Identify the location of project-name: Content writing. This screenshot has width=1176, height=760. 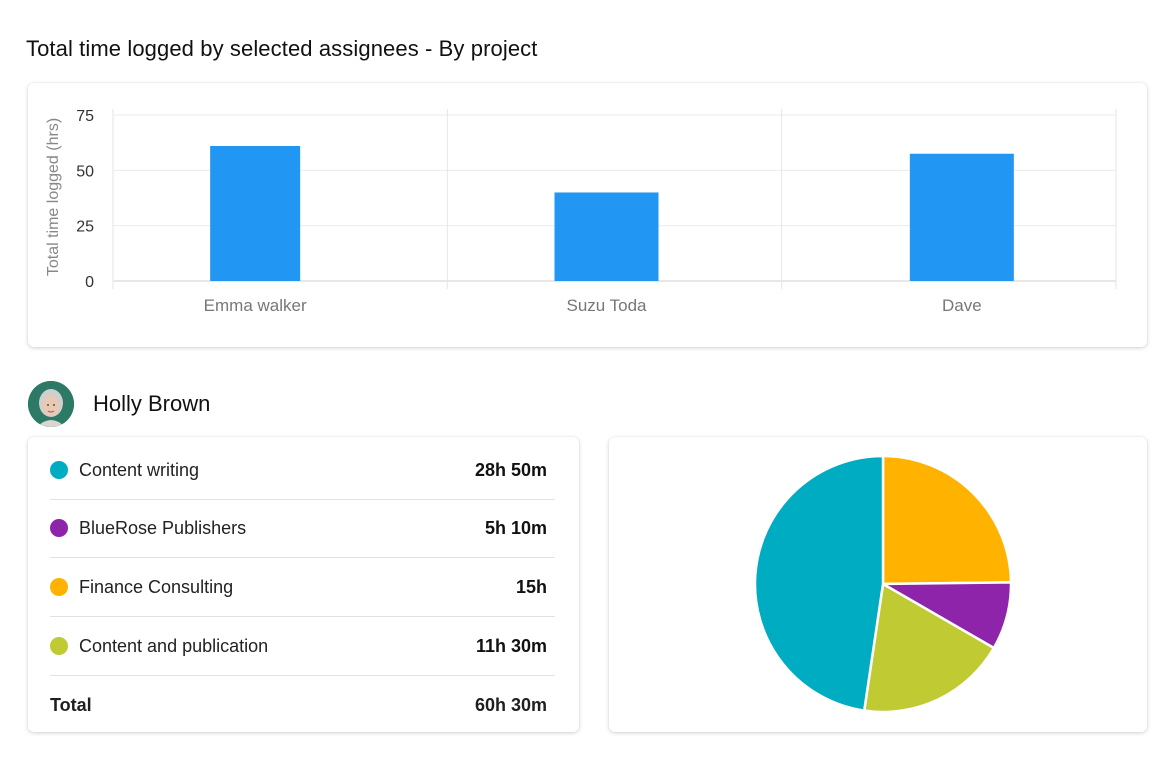
(139, 469).